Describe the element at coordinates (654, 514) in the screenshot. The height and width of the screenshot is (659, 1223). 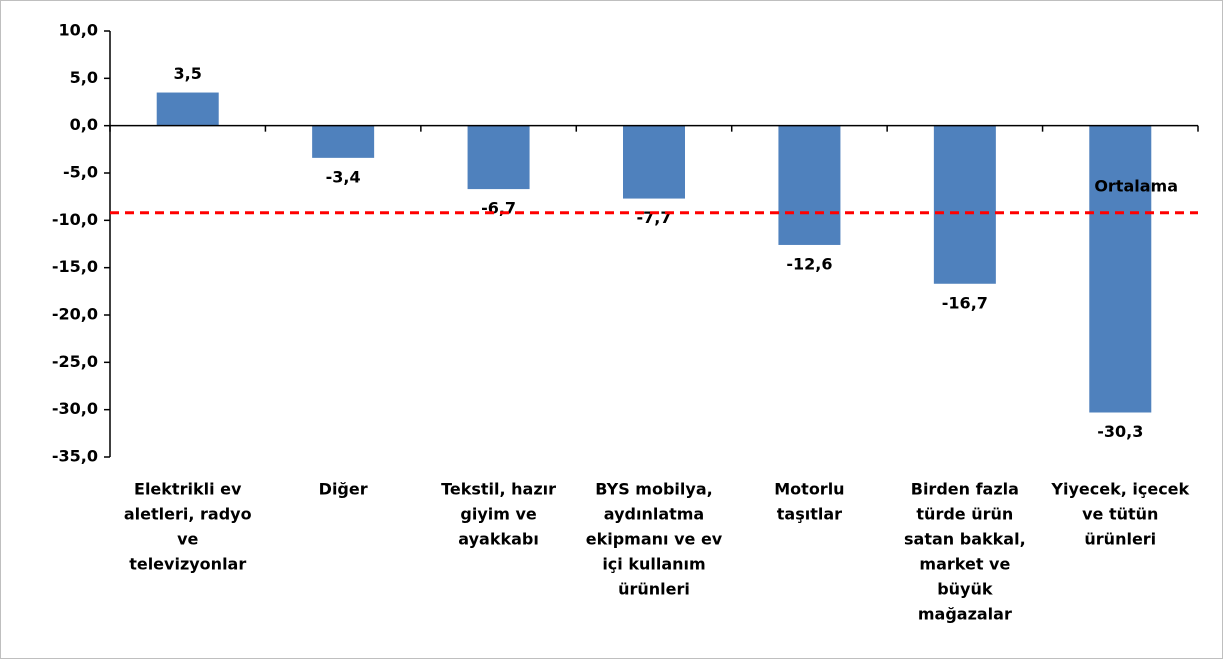
I see `x-tick-label: aydınlatma` at that location.